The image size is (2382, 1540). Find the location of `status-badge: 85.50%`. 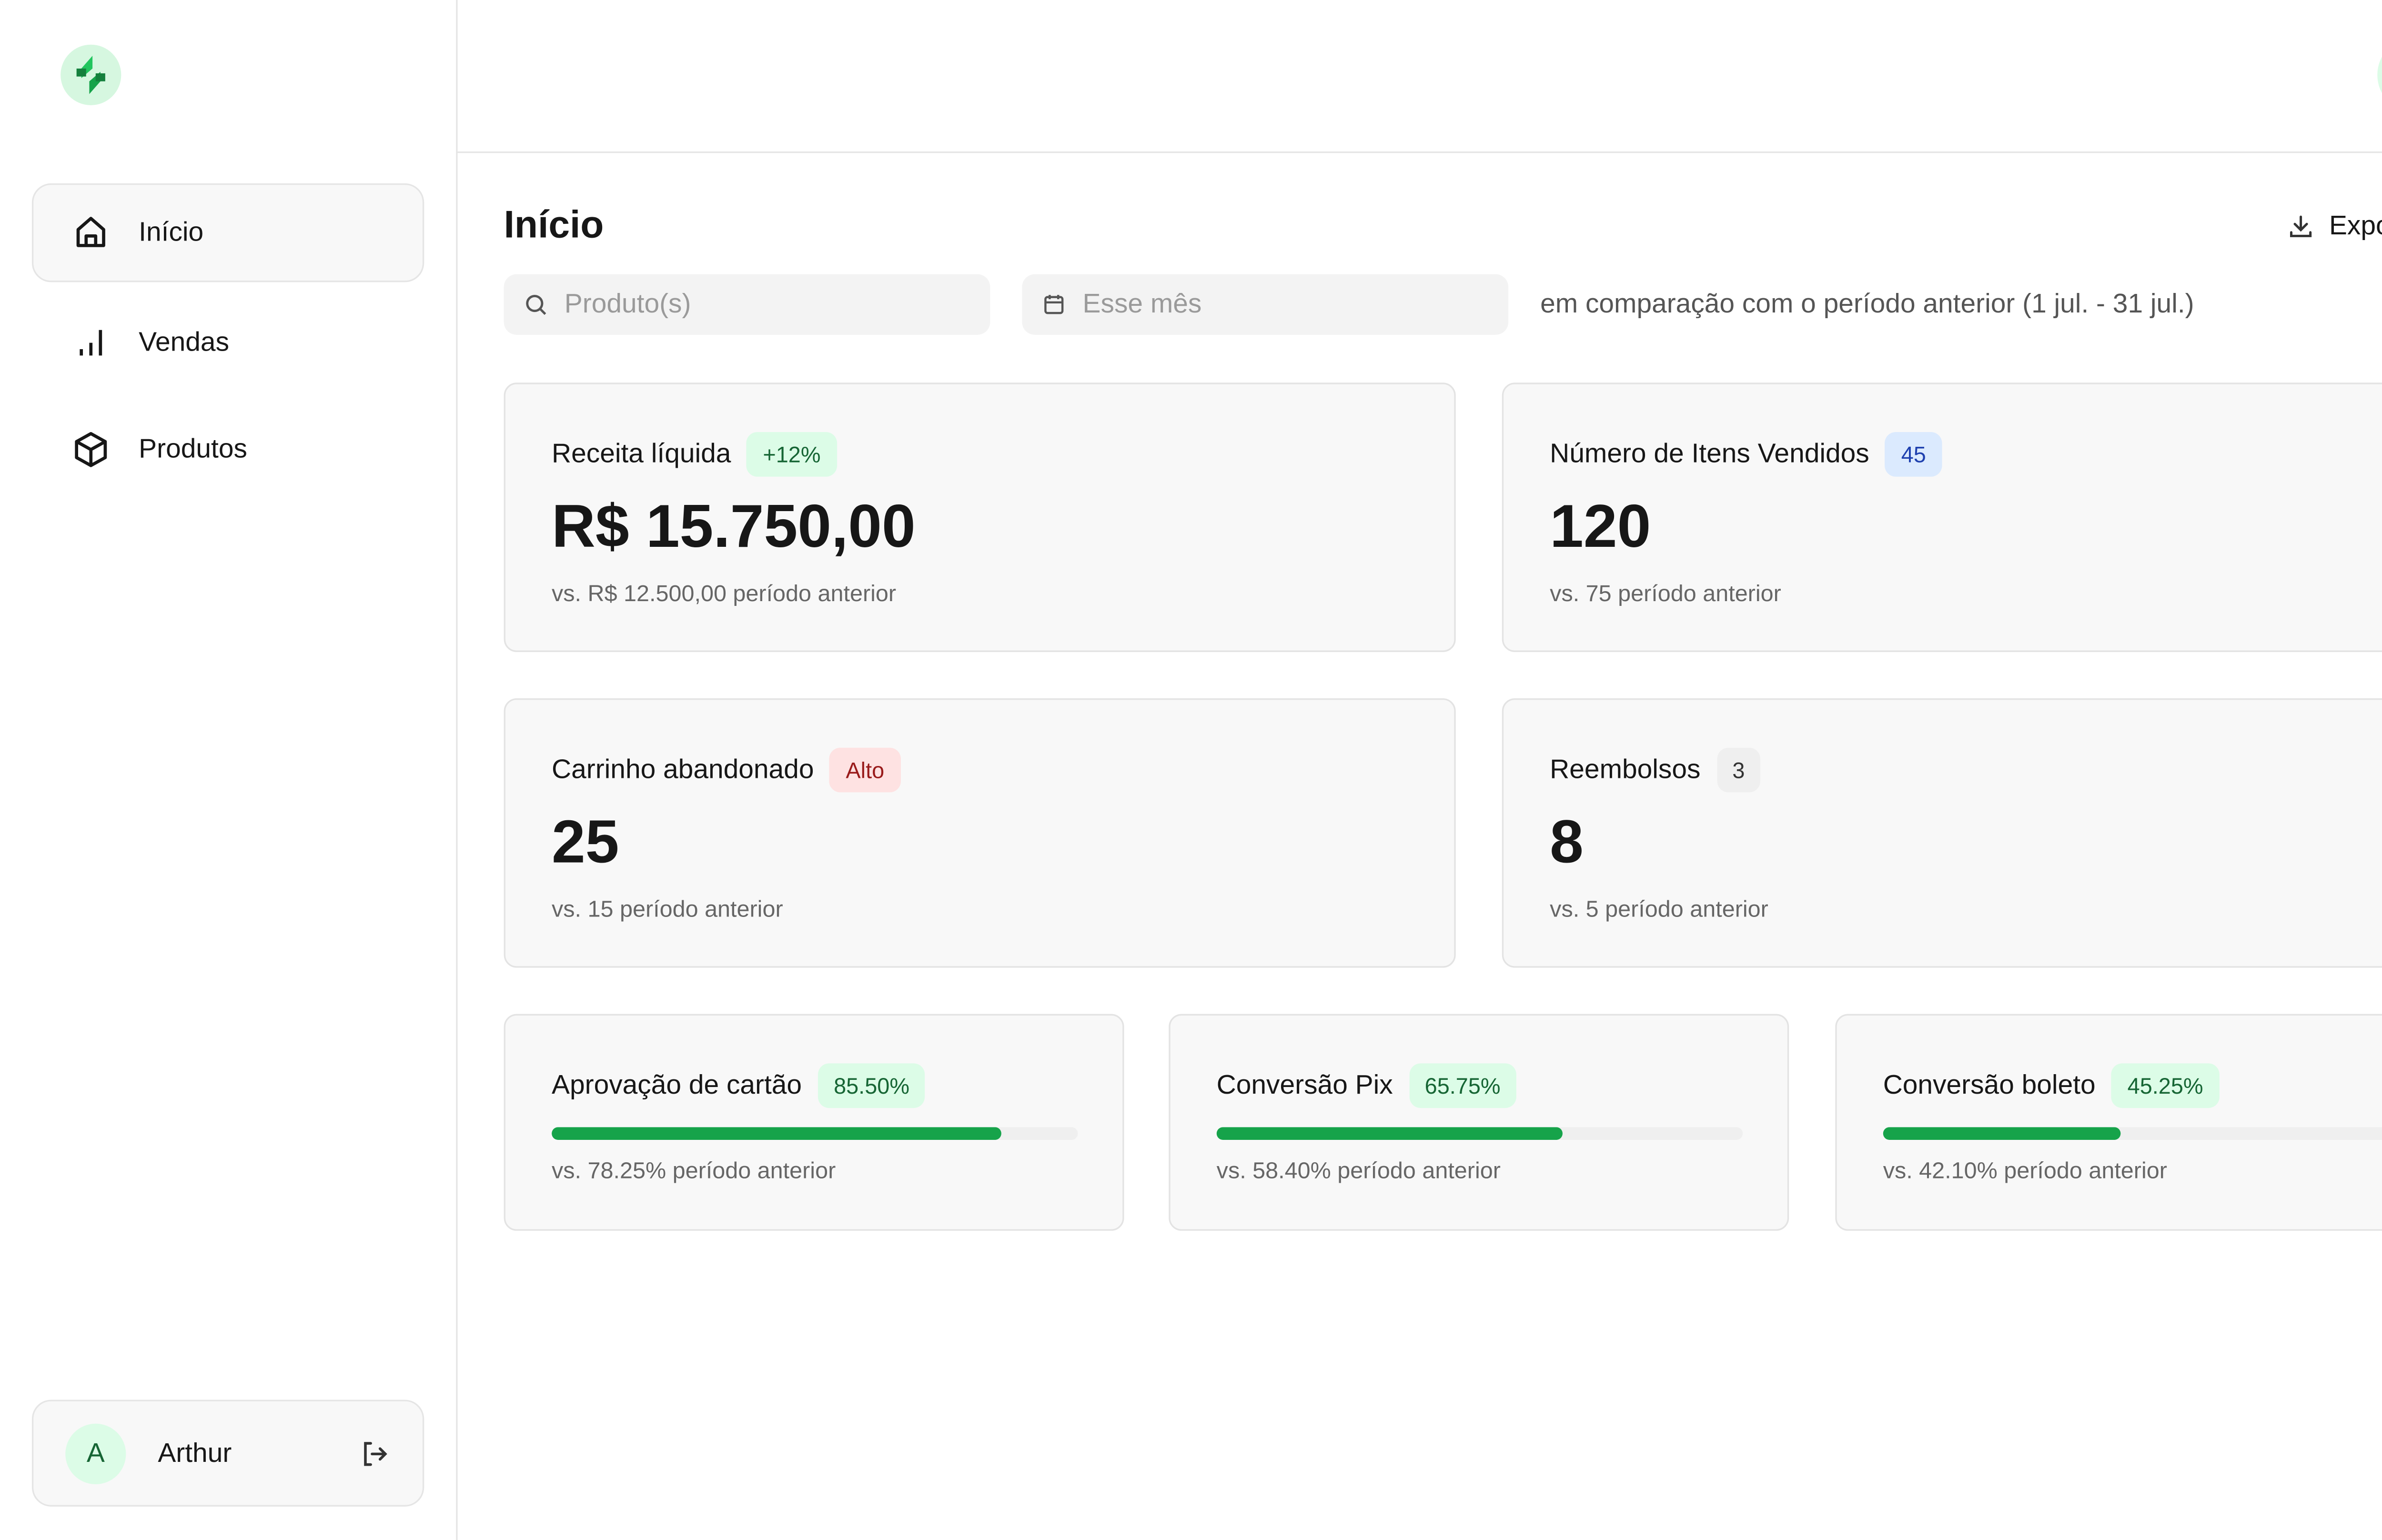

status-badge: 85.50% is located at coordinates (872, 1086).